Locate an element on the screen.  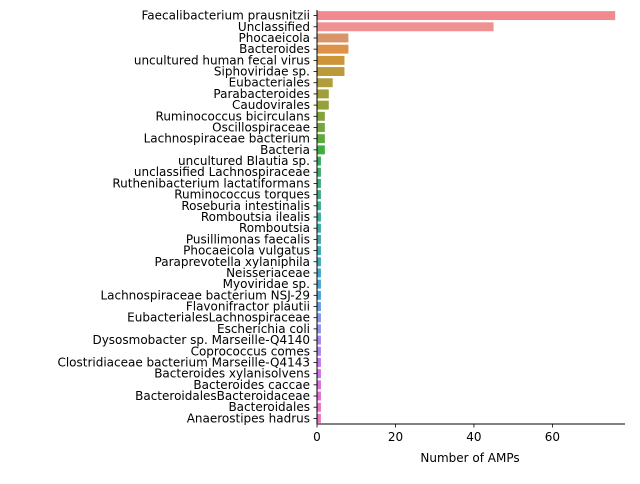
y-tick-label: EubacterialesLachnospiraceae is located at coordinates (218, 318).